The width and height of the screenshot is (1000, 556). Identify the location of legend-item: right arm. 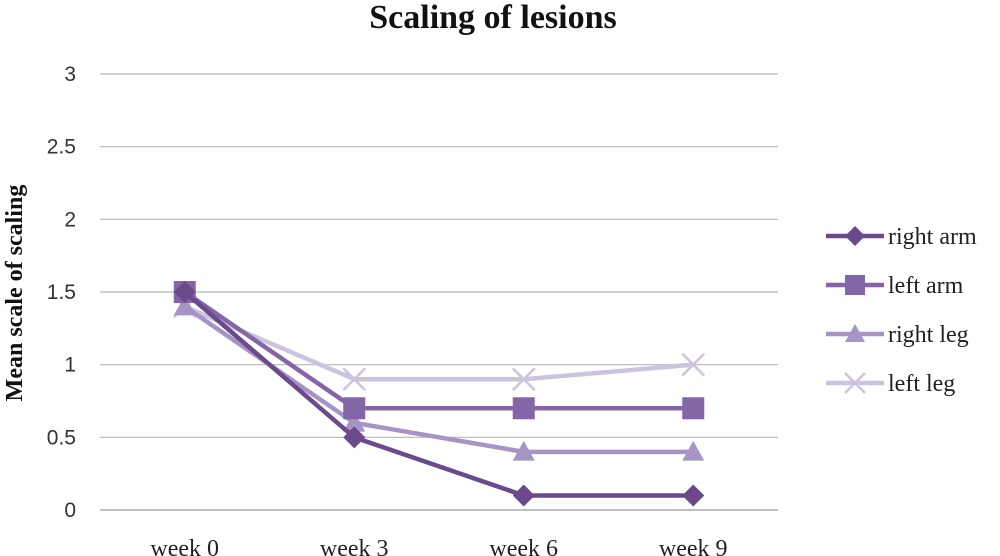
(901, 237).